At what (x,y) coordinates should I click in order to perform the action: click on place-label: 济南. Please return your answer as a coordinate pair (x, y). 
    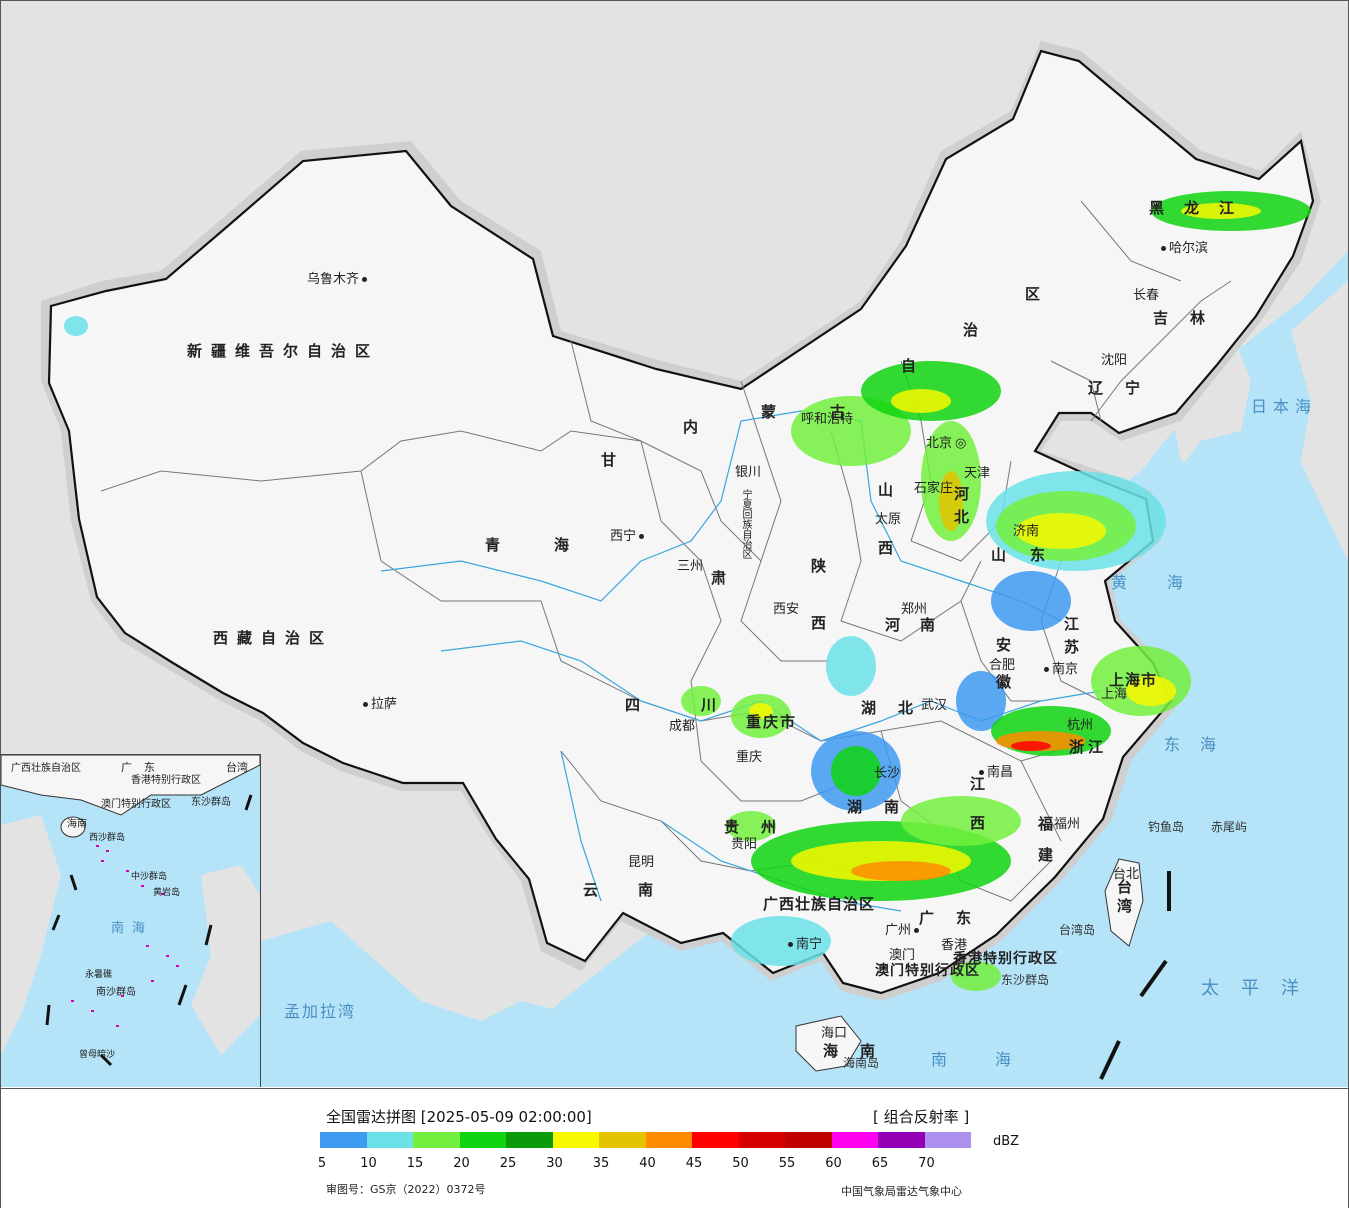
    Looking at the image, I should click on (1026, 531).